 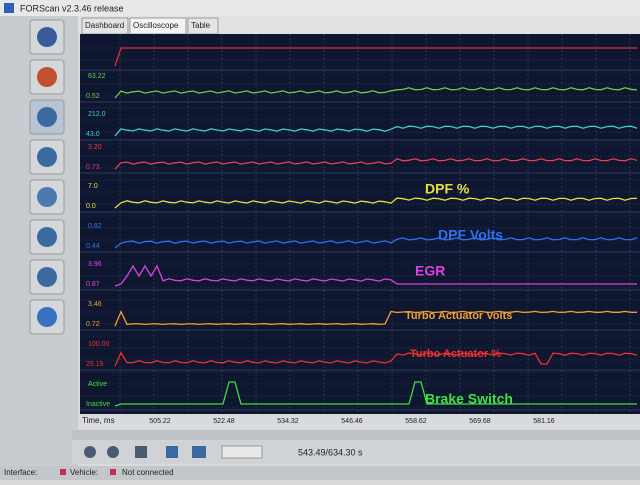 I want to click on channel-min: 0.52, so click(x=93, y=96).